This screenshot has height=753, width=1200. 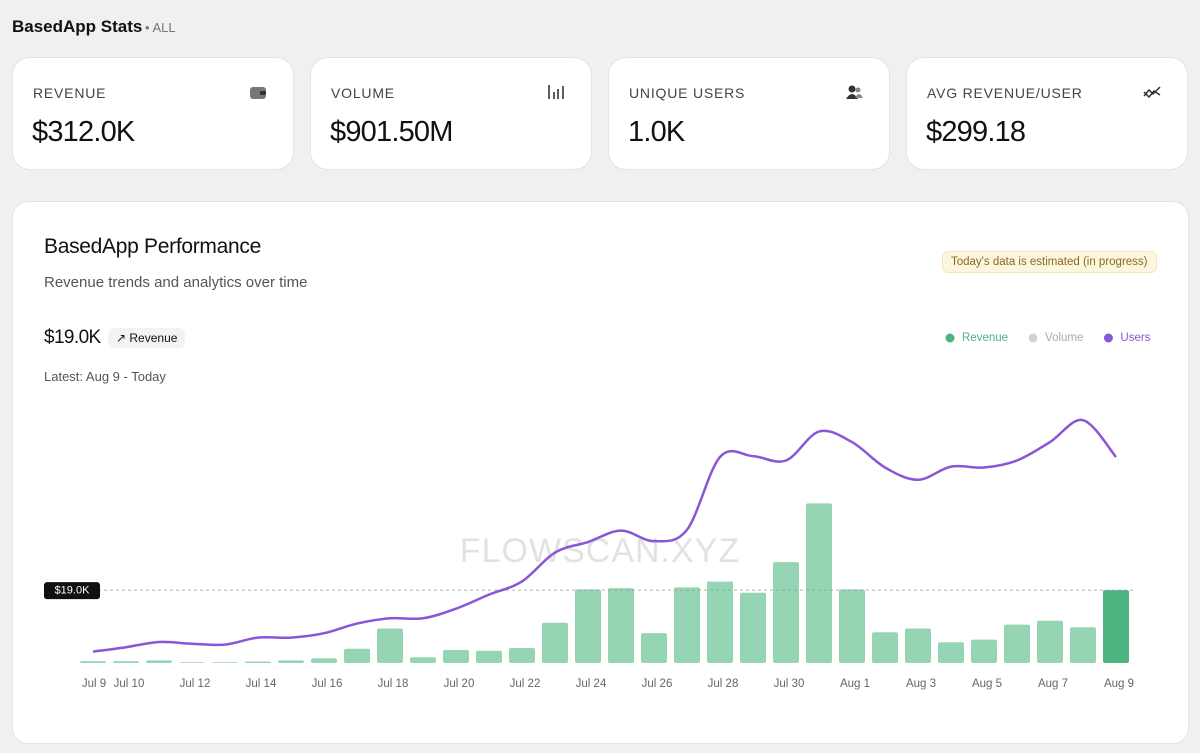 What do you see at coordinates (70, 93) in the screenshot?
I see `stat-label: REVENUE` at bounding box center [70, 93].